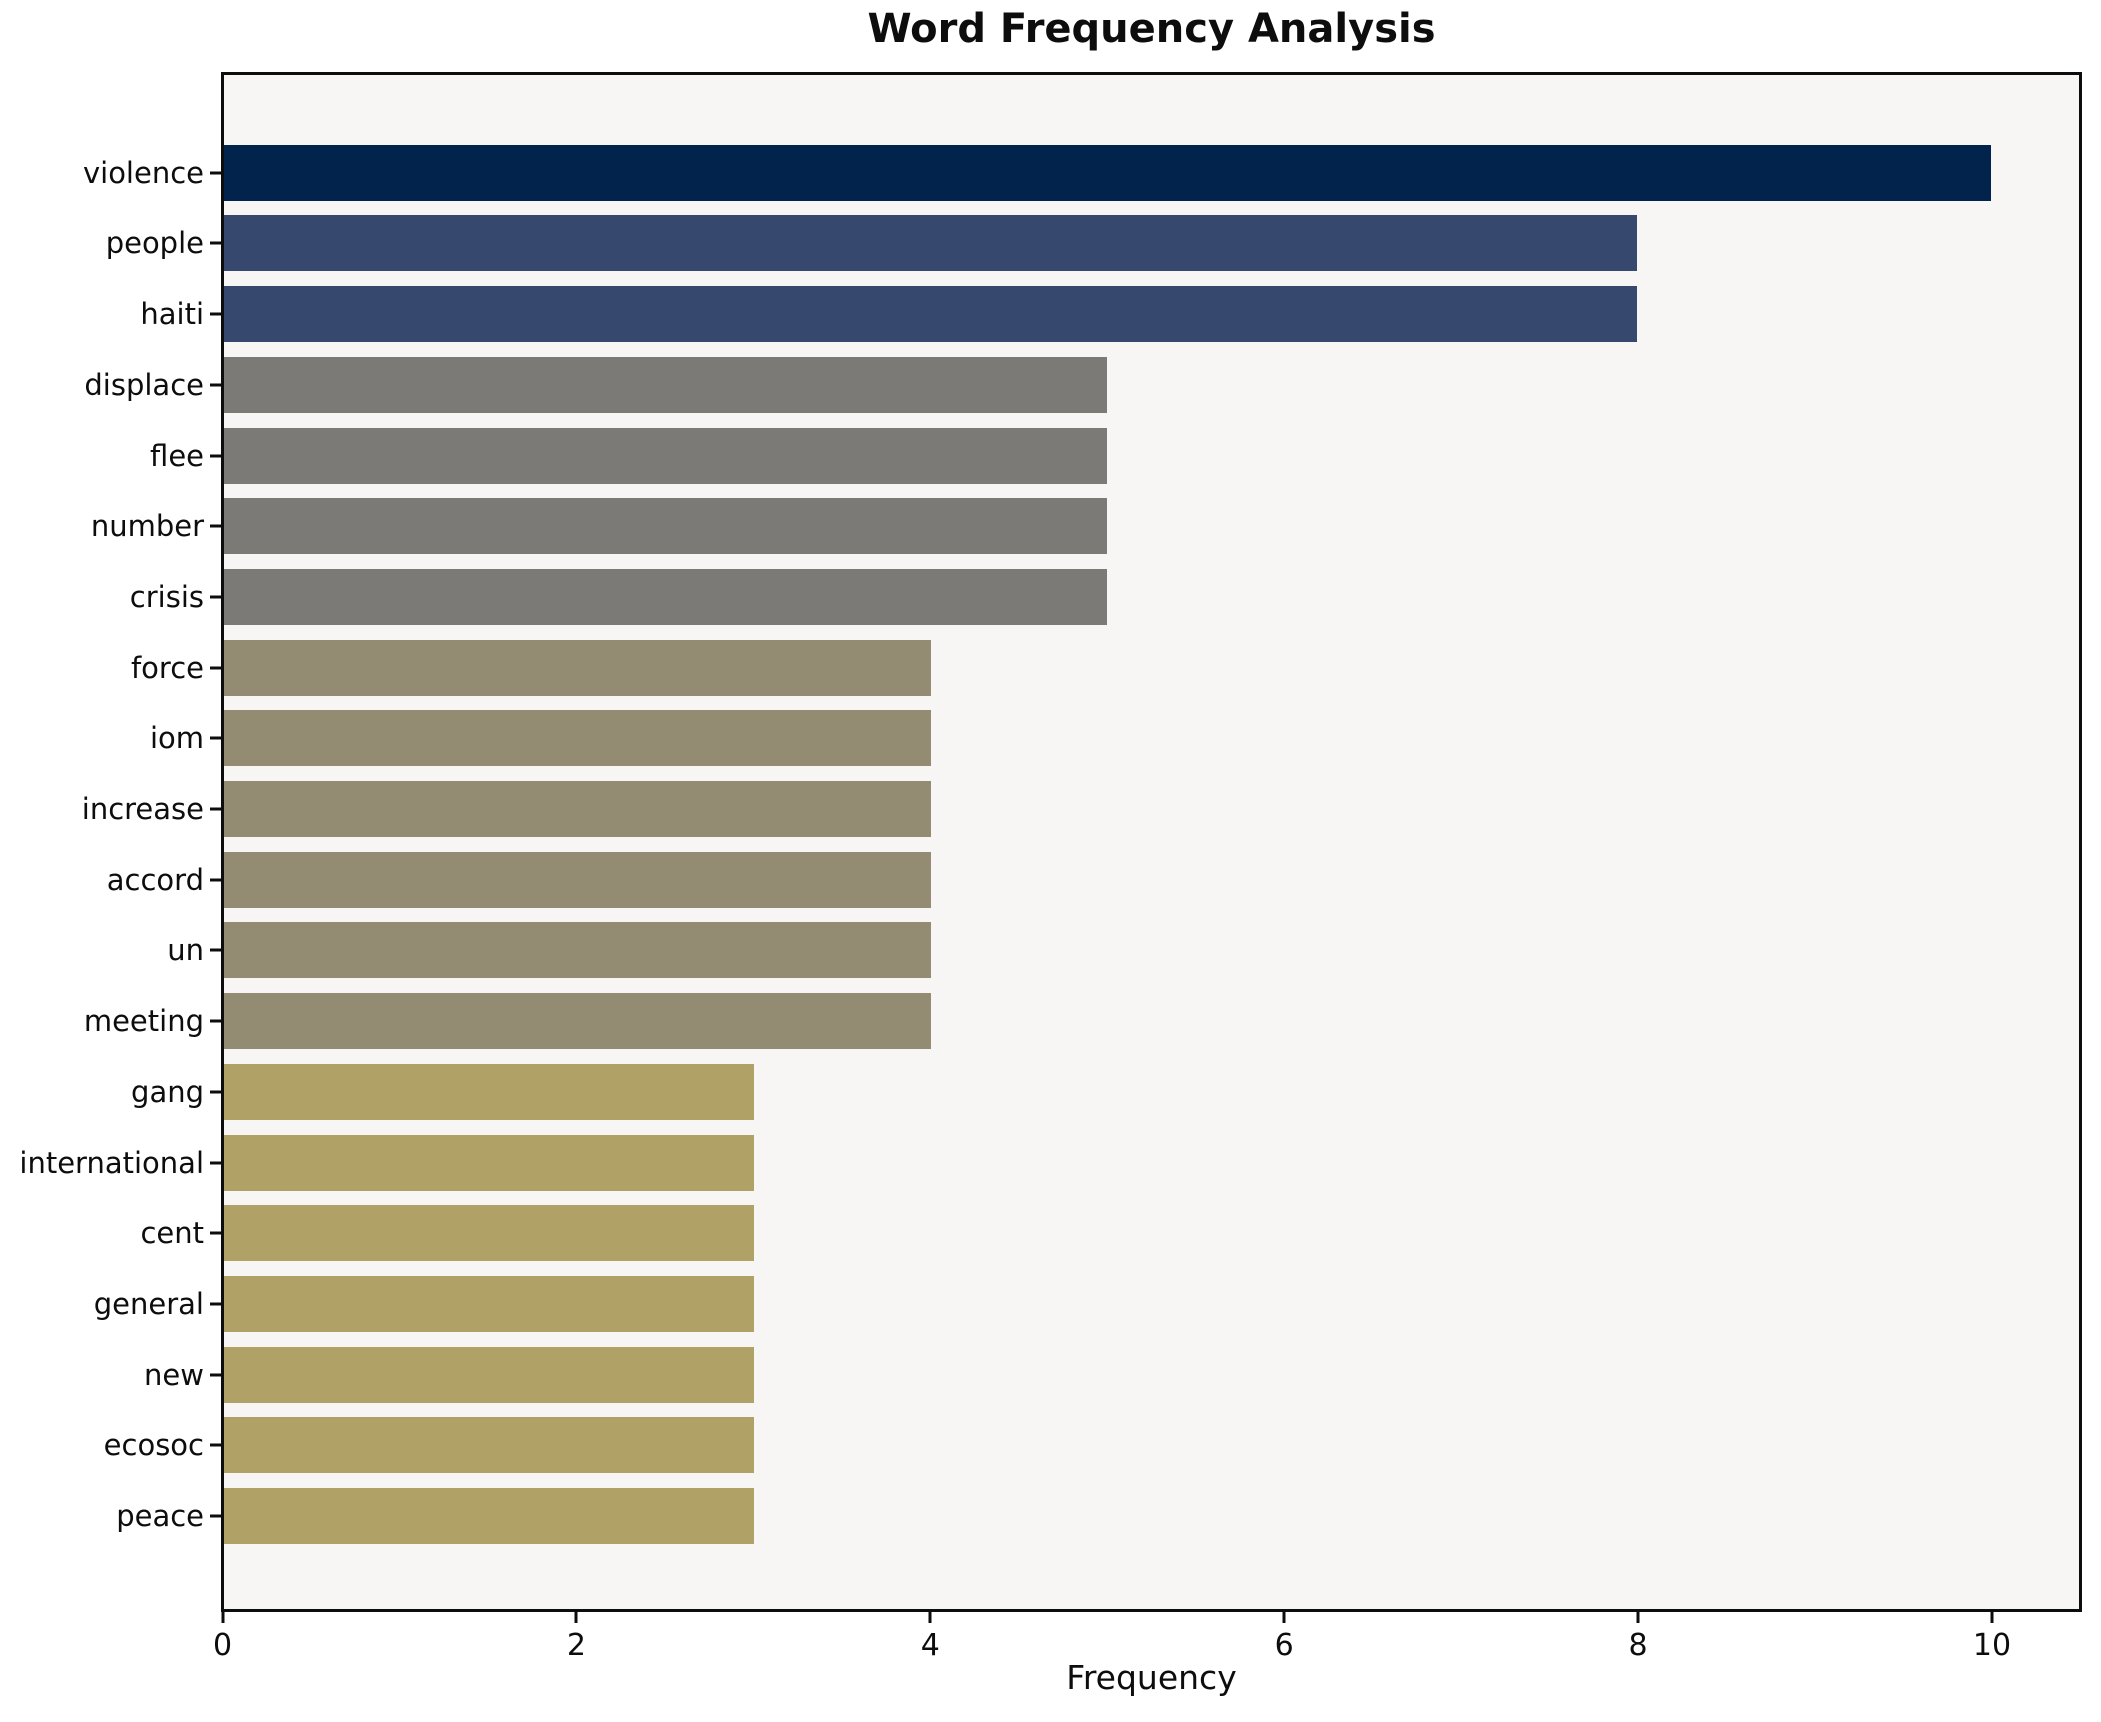 The width and height of the screenshot is (2101, 1722). What do you see at coordinates (215, 1233) in the screenshot?
I see `ytick-mark-cent` at bounding box center [215, 1233].